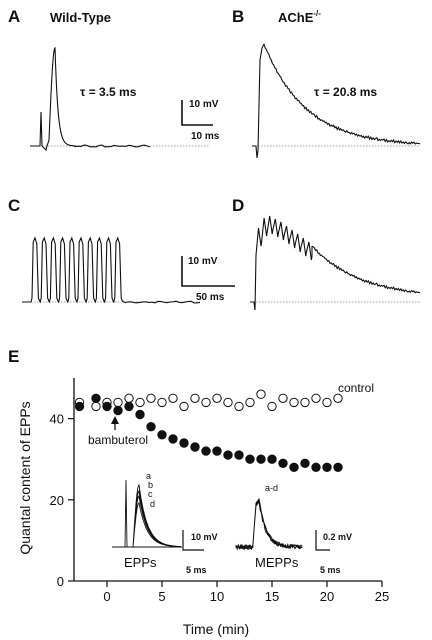  What do you see at coordinates (150, 494) in the screenshot?
I see `epp-trace-c: c` at bounding box center [150, 494].